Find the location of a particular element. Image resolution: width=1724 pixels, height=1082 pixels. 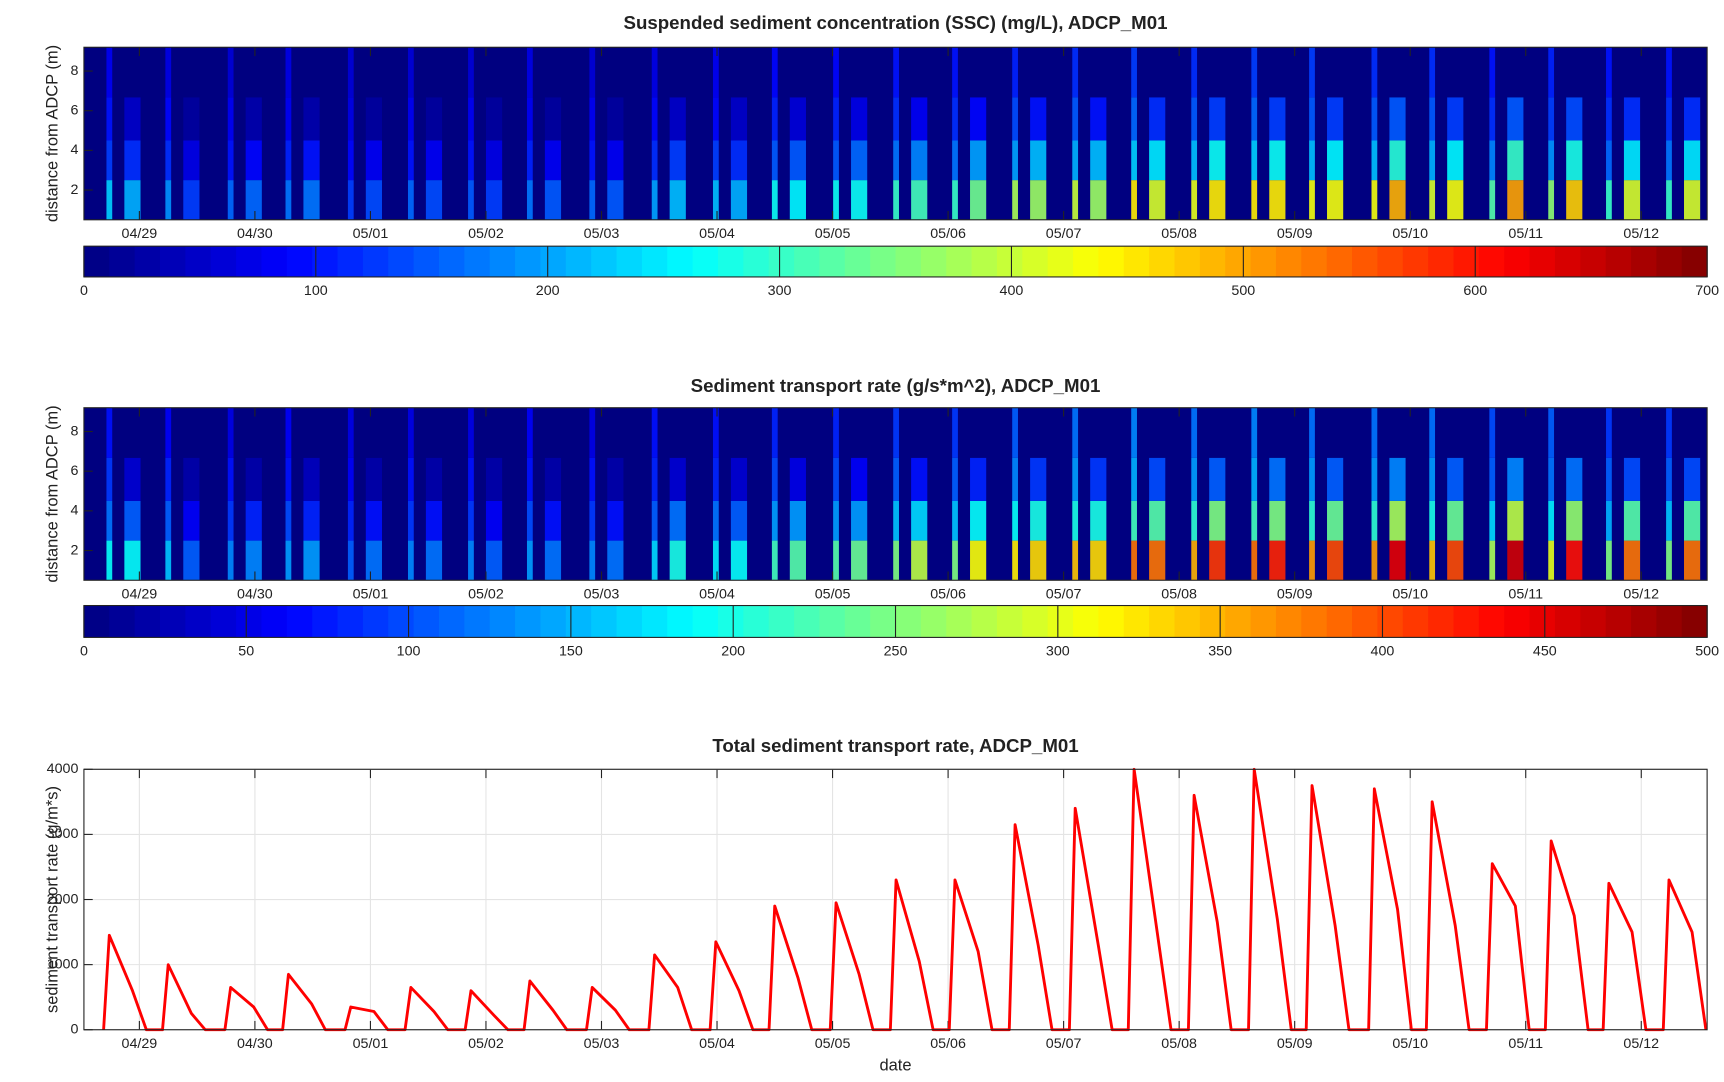

x-tick-label: 05/02 is located at coordinates (486, 1044).